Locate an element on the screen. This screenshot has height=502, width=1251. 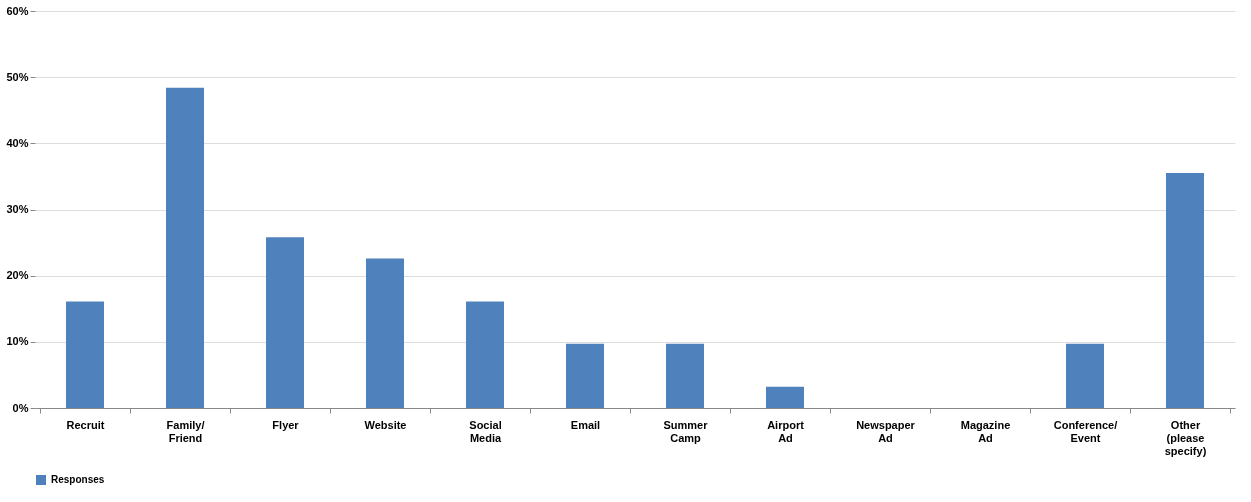
y-tick-label: 40% is located at coordinates (17, 142).